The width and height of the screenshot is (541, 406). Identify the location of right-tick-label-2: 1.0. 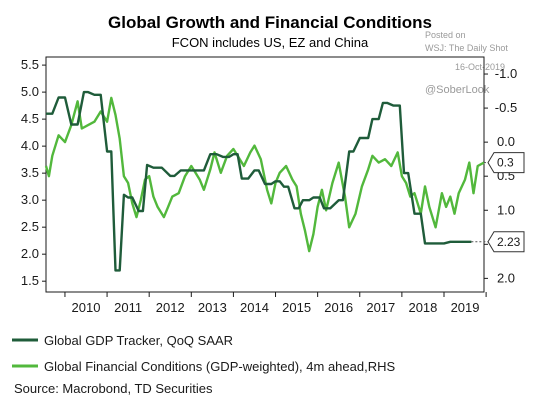
(506, 209).